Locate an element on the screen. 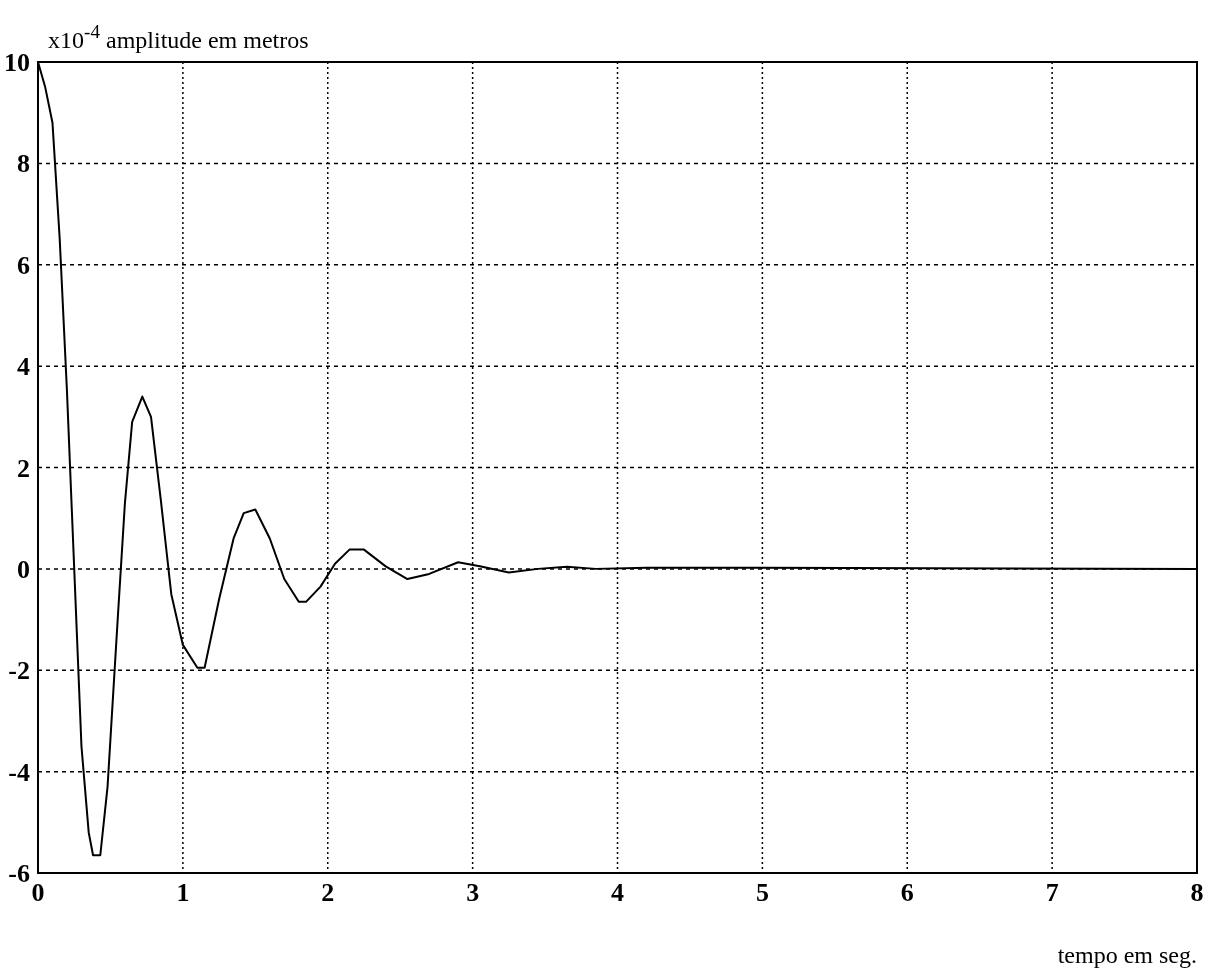 The width and height of the screenshot is (1216, 969). y-tick-label: 2 is located at coordinates (23, 468).